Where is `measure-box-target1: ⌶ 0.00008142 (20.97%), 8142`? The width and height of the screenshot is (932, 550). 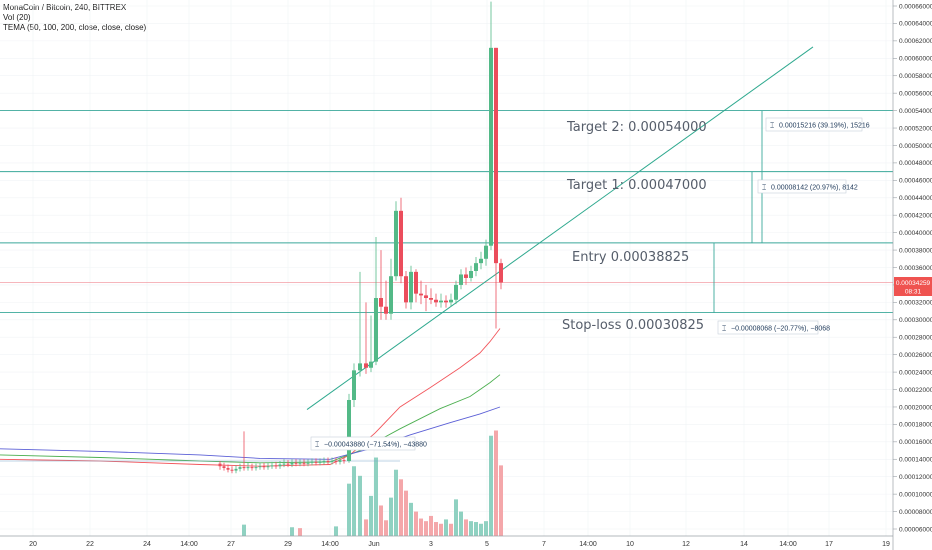
measure-box-target1: ⌶ 0.00008142 (20.97%), 8142 is located at coordinates (807, 186).